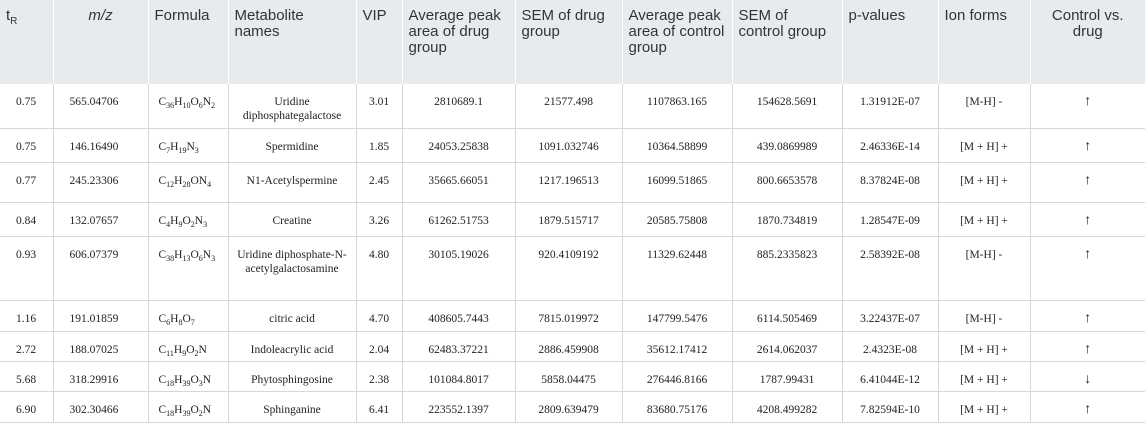  Describe the element at coordinates (26, 106) in the screenshot. I see `cell-retention-time: 0.75` at that location.